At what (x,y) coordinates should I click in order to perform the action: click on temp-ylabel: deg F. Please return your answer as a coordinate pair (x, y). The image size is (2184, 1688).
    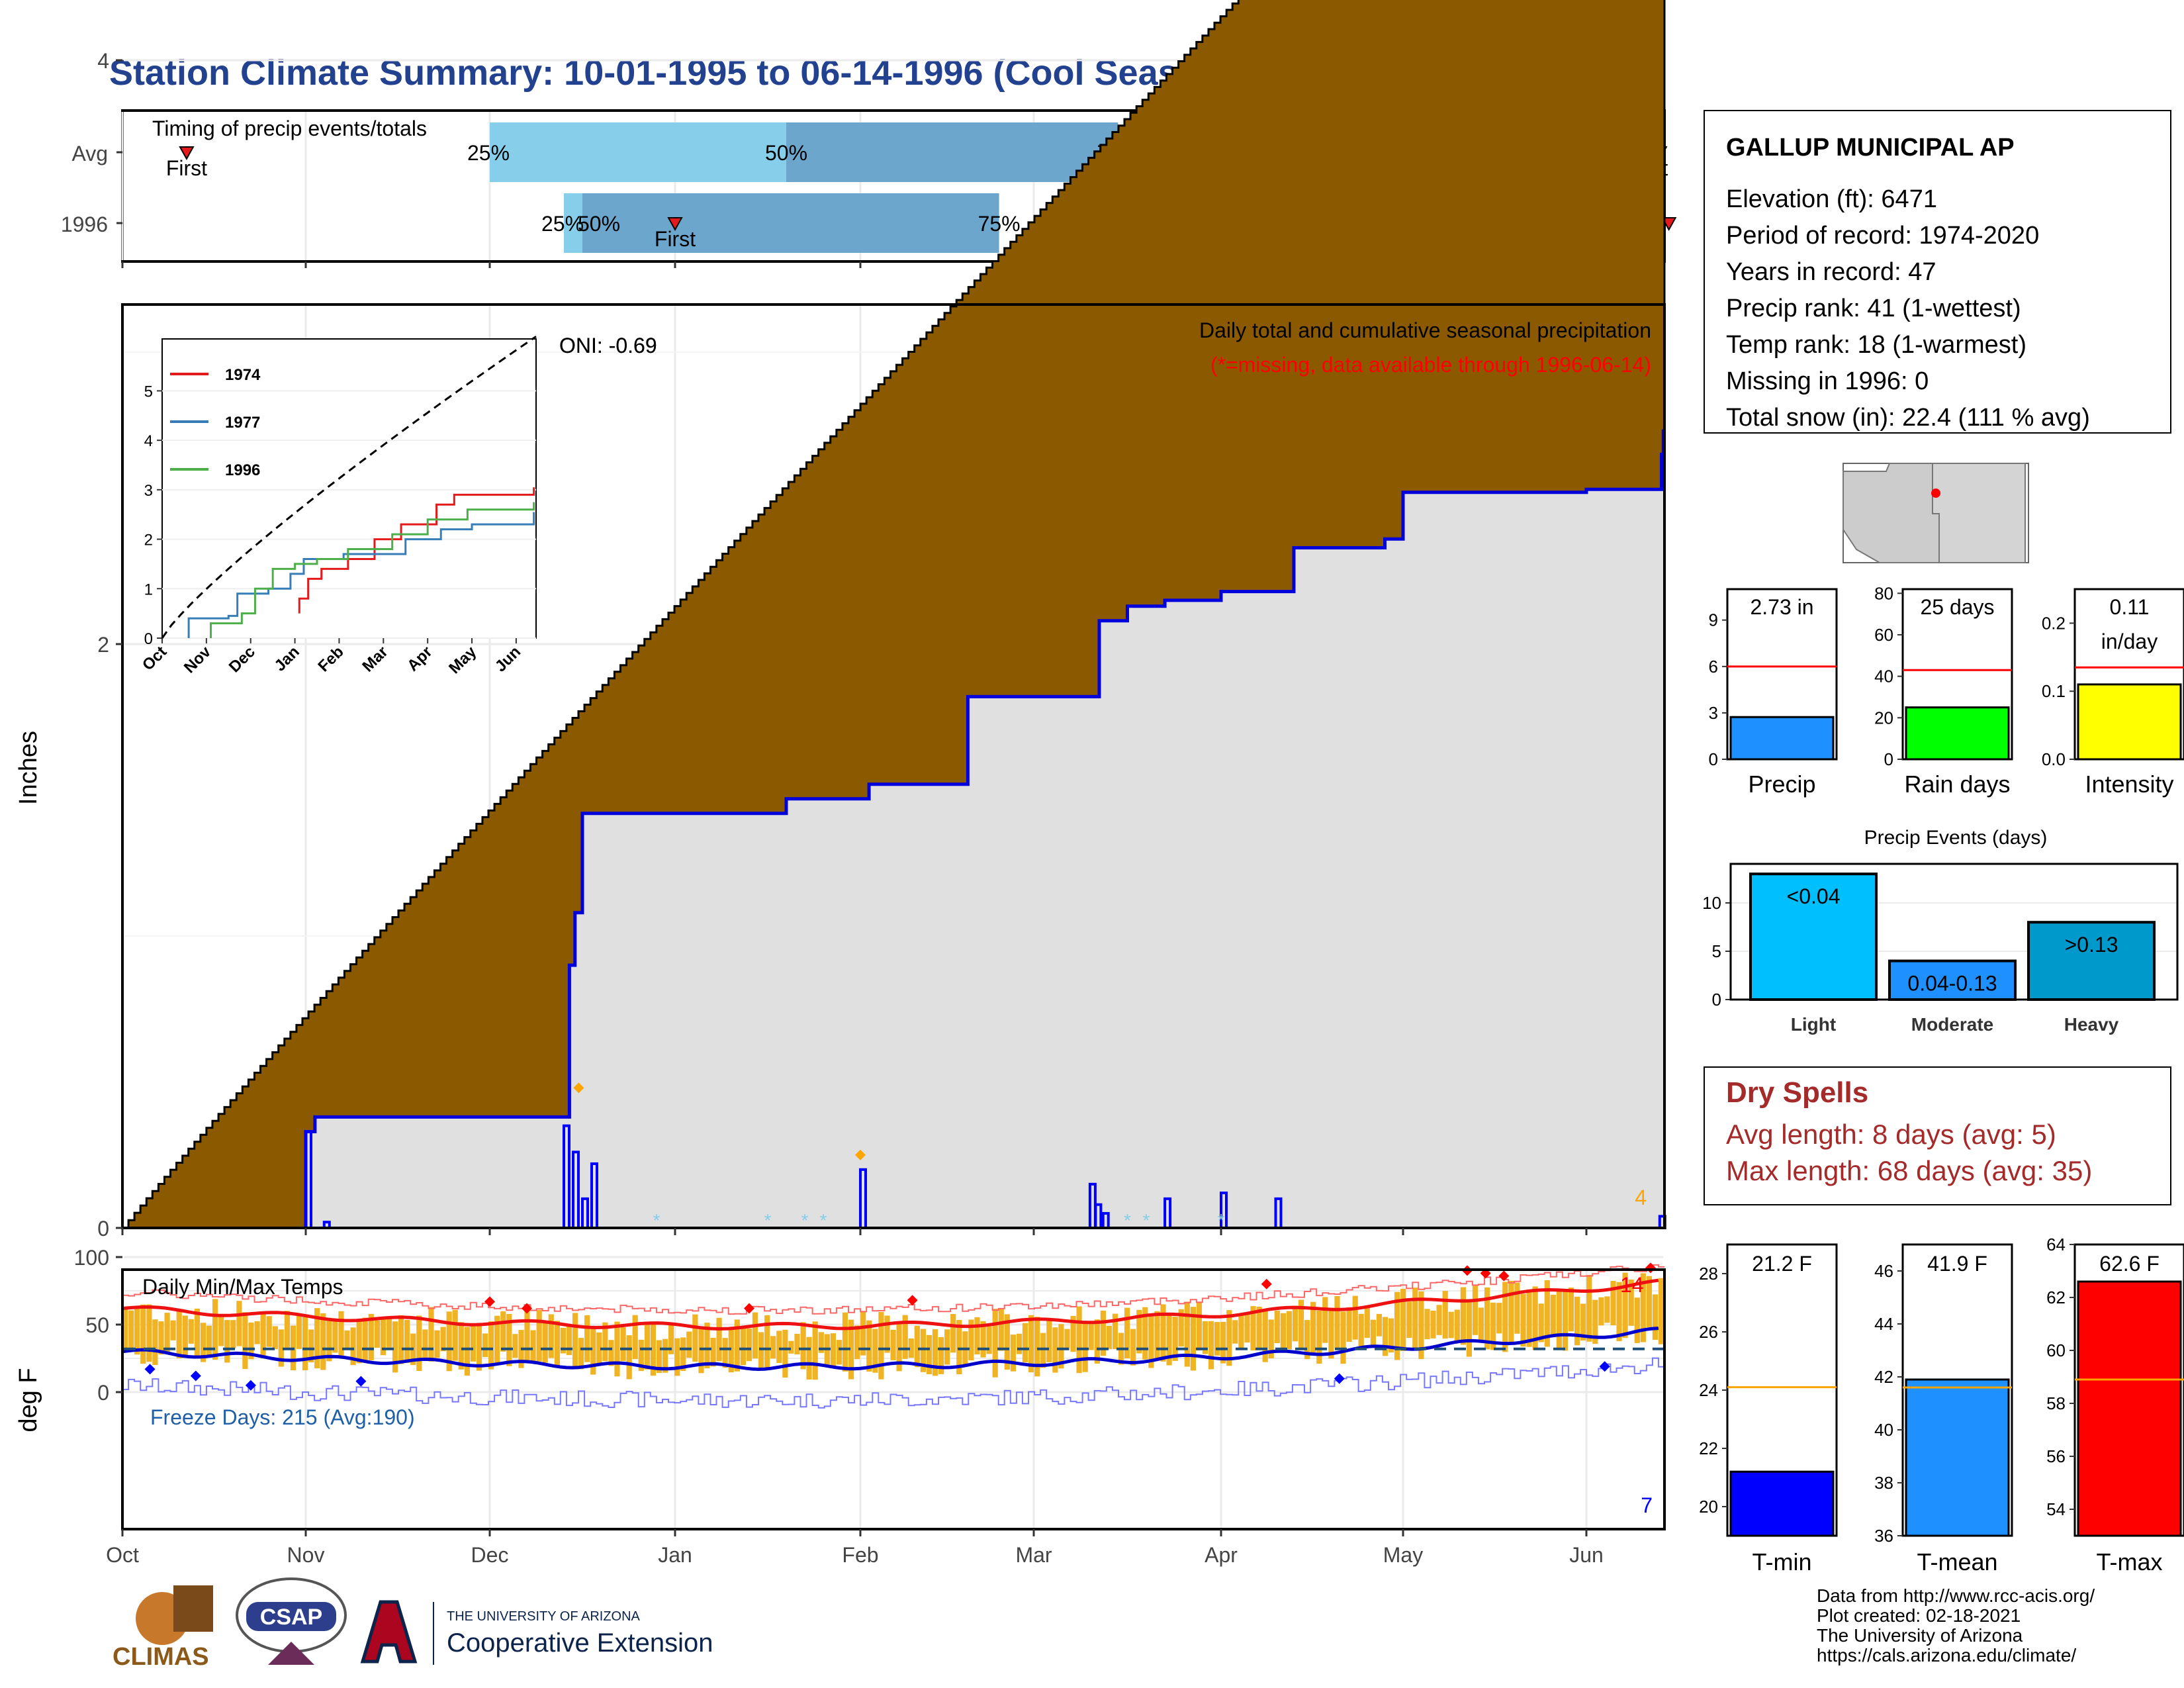
    Looking at the image, I should click on (28, 1400).